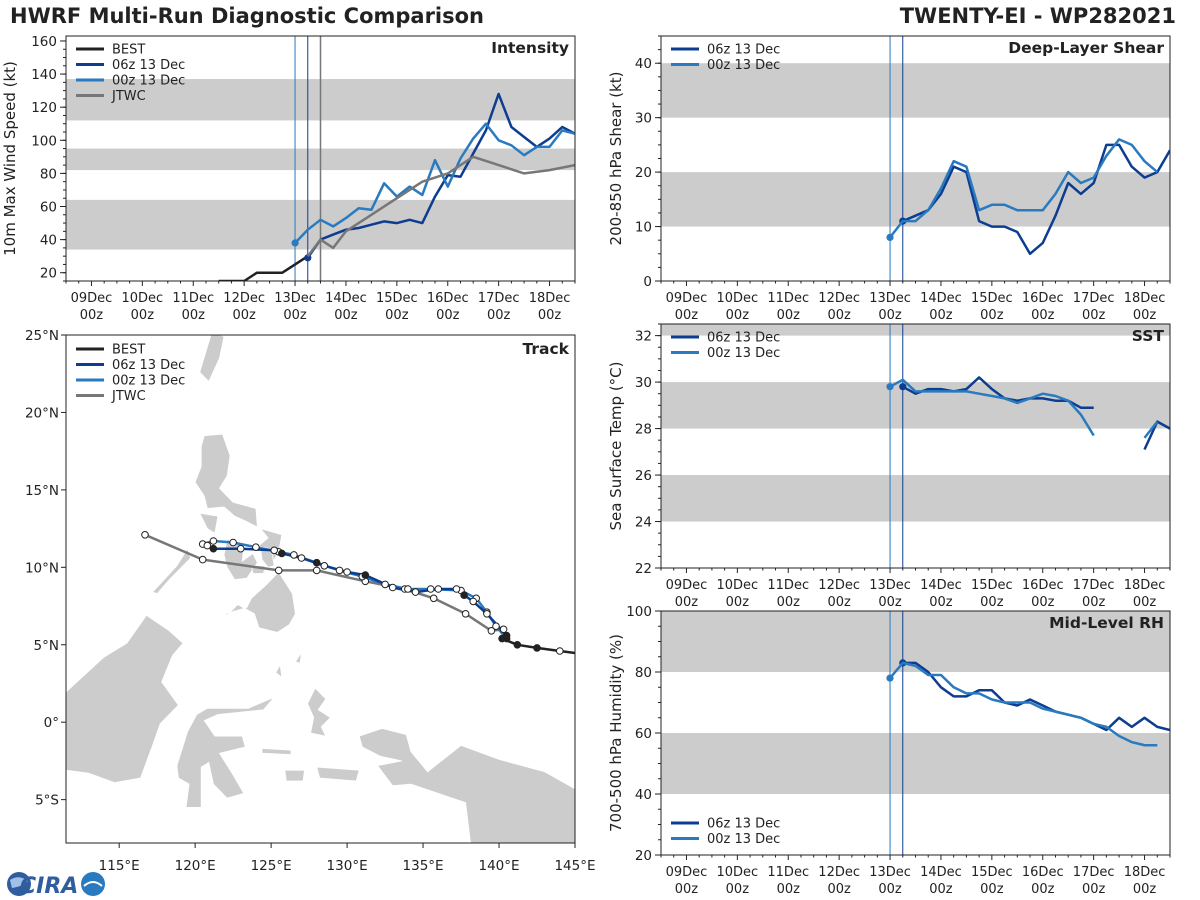  I want to click on intensity-ytick-label: 100, so click(44, 141).